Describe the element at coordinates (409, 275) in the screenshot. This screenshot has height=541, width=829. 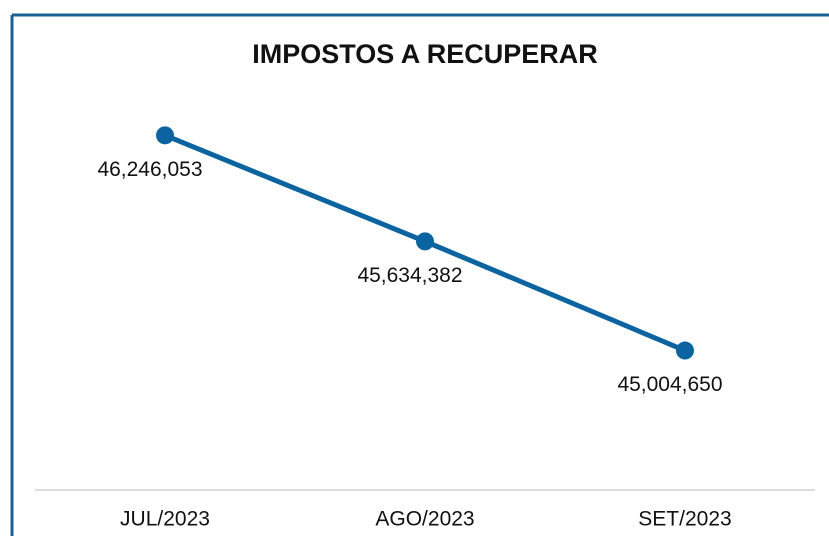
I see `data-label: 45,634,382` at that location.